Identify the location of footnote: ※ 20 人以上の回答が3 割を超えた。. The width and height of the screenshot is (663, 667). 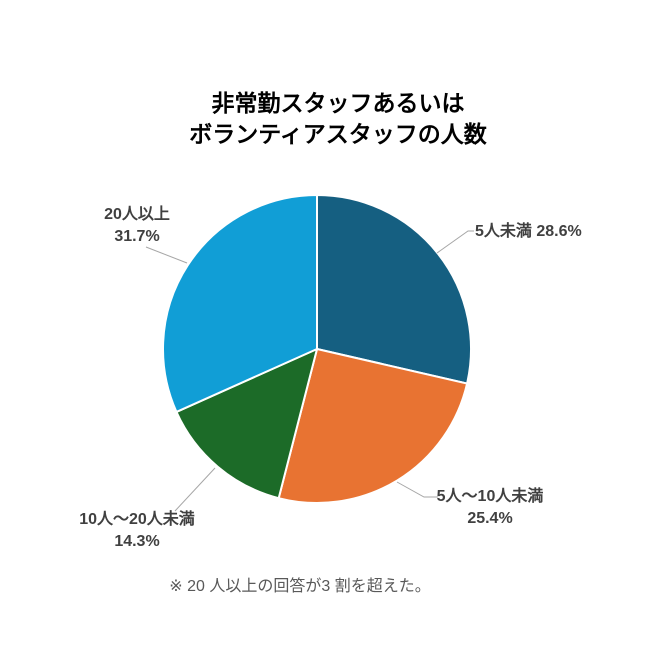
(300, 586).